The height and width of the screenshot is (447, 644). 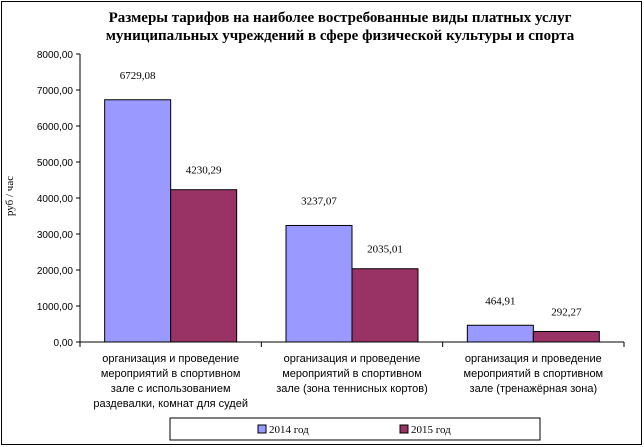 What do you see at coordinates (55, 55) in the screenshot?
I see `y-tick-label: 8000,00` at bounding box center [55, 55].